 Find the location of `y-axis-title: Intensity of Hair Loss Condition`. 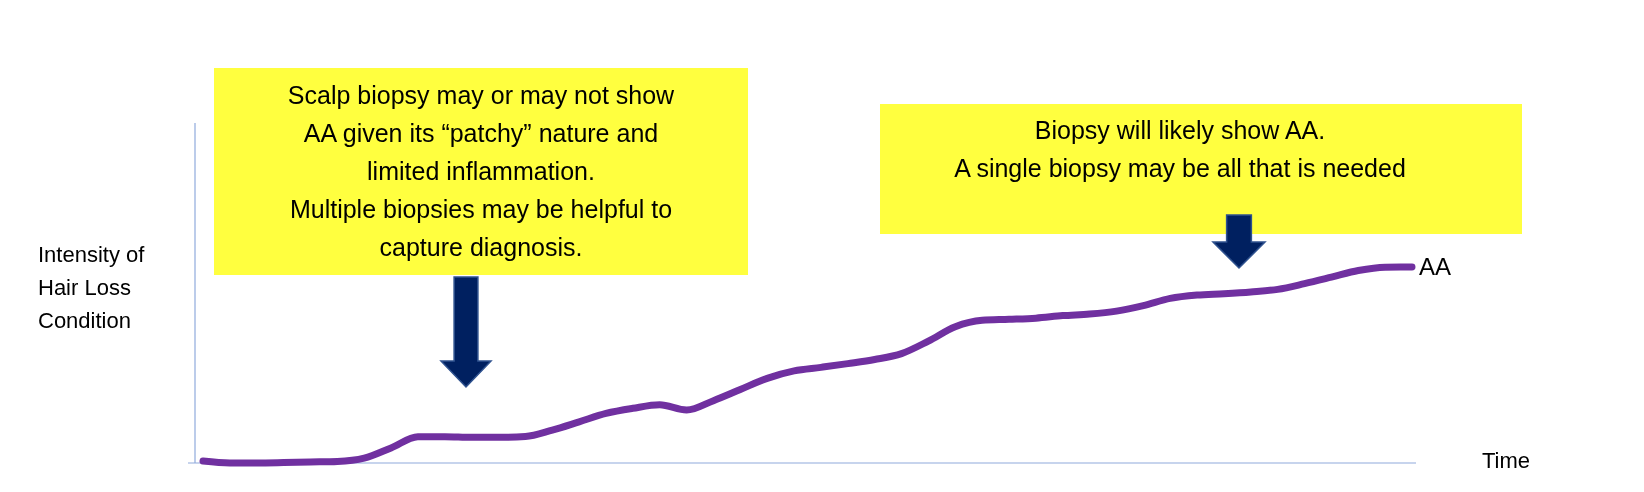

y-axis-title: Intensity of Hair Loss Condition is located at coordinates (92, 287).